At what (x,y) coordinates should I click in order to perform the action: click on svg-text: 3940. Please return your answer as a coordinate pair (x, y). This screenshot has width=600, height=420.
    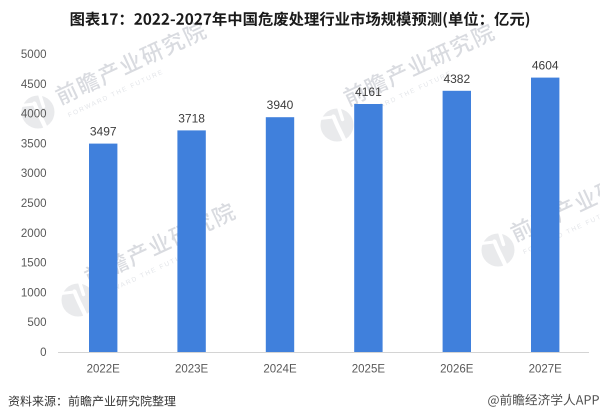
    Looking at the image, I should click on (280, 105).